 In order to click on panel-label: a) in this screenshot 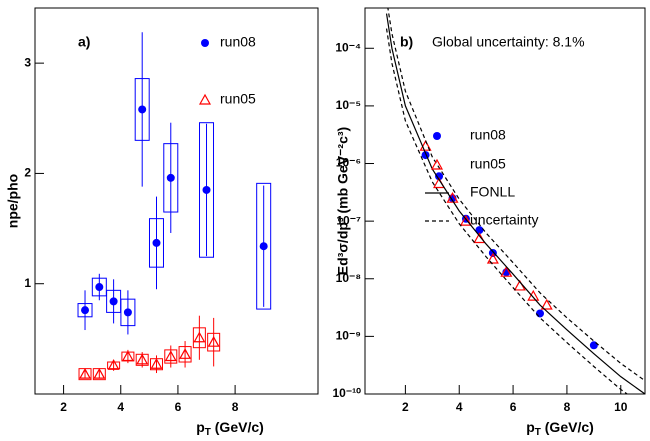, I will do `click(84, 42)`.